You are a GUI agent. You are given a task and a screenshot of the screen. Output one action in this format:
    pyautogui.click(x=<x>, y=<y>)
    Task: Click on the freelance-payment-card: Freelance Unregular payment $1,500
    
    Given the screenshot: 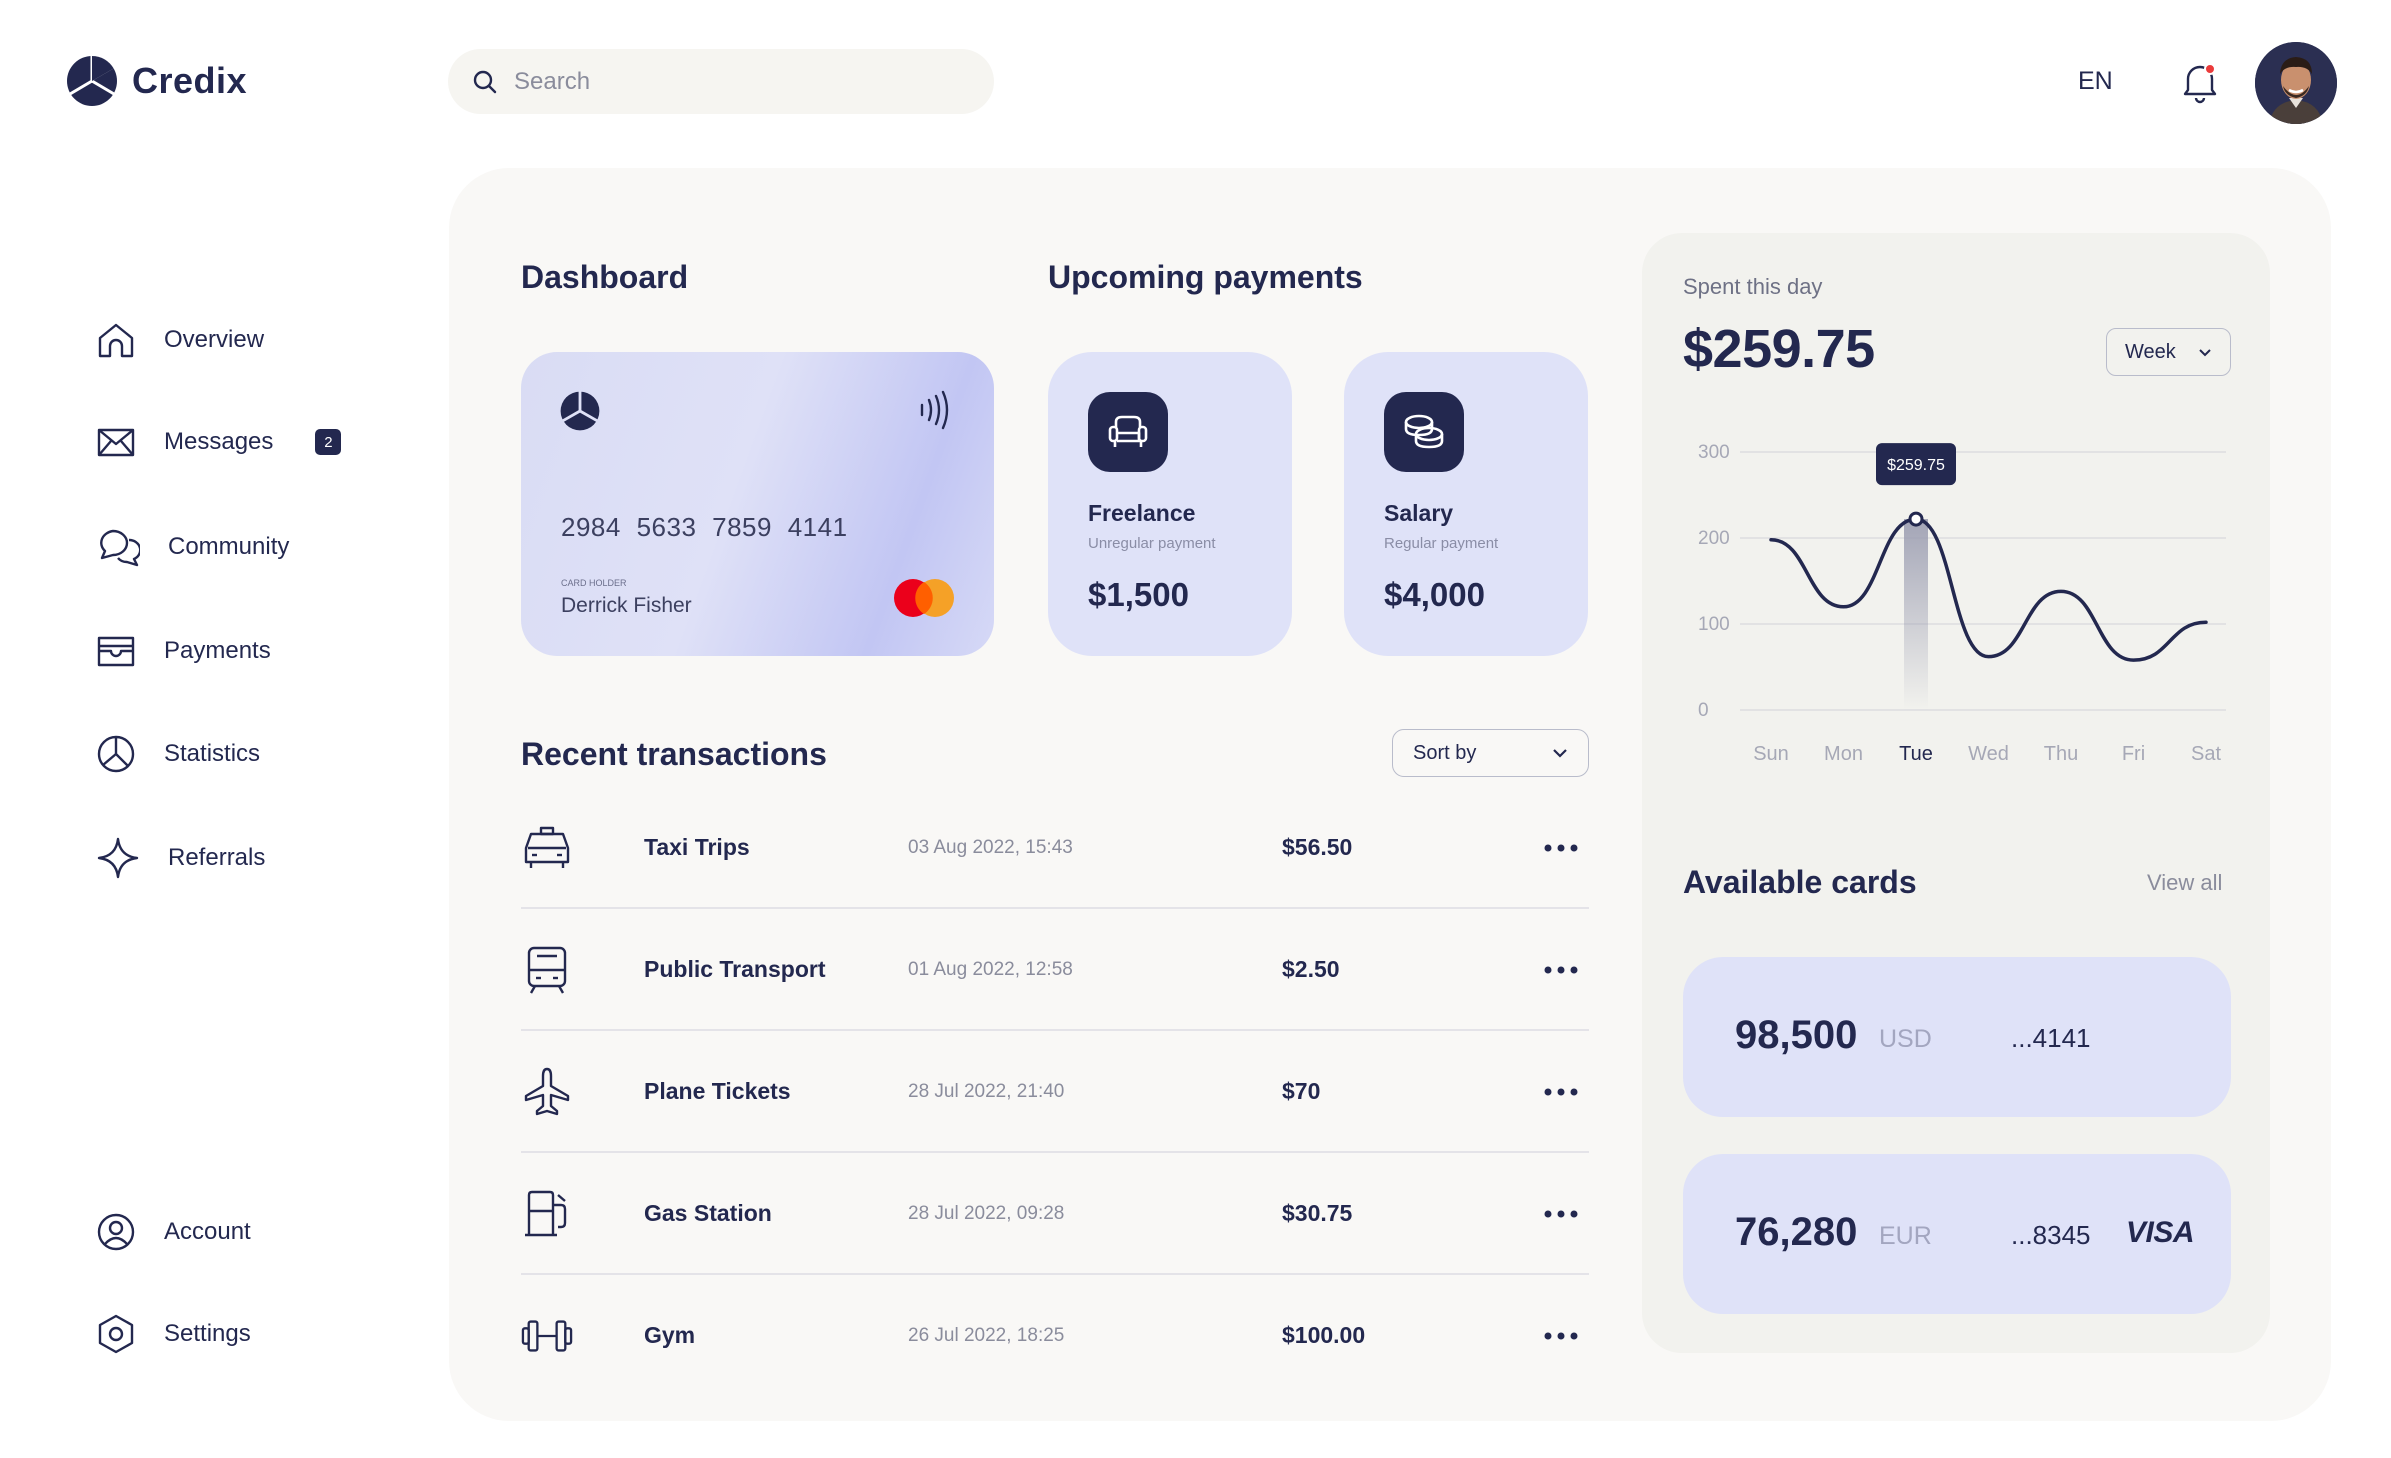 What is the action you would take?
    pyautogui.click(x=1170, y=504)
    